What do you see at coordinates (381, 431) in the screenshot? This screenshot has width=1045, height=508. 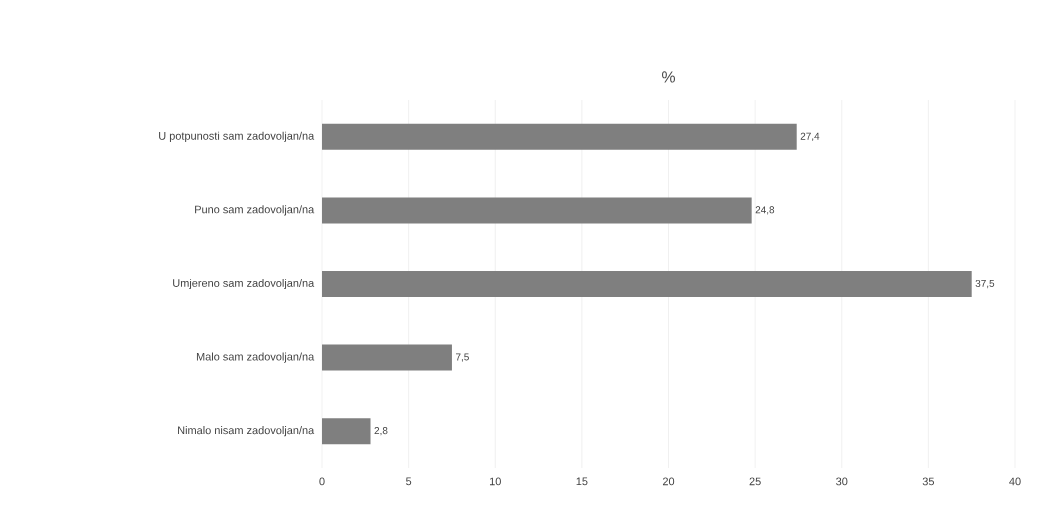 I see `data-label: 2,8` at bounding box center [381, 431].